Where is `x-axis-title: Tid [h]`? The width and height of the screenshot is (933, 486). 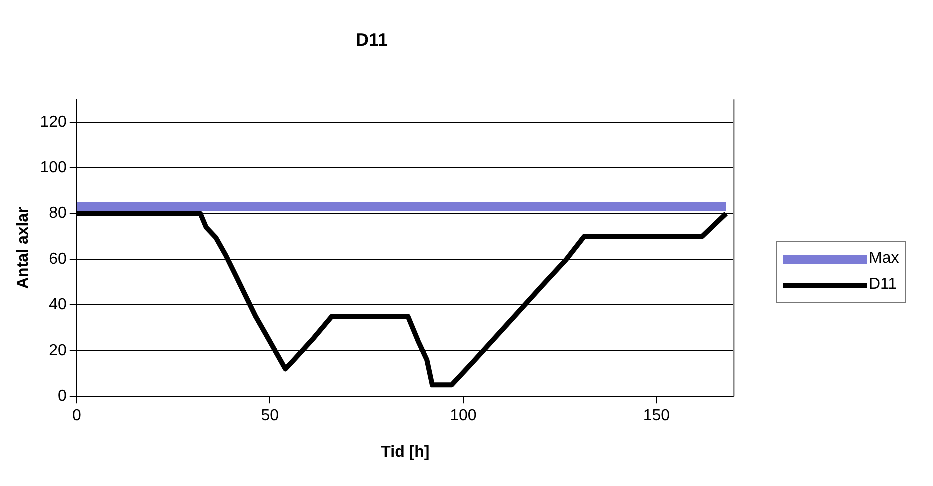
x-axis-title: Tid [h] is located at coordinates (405, 452).